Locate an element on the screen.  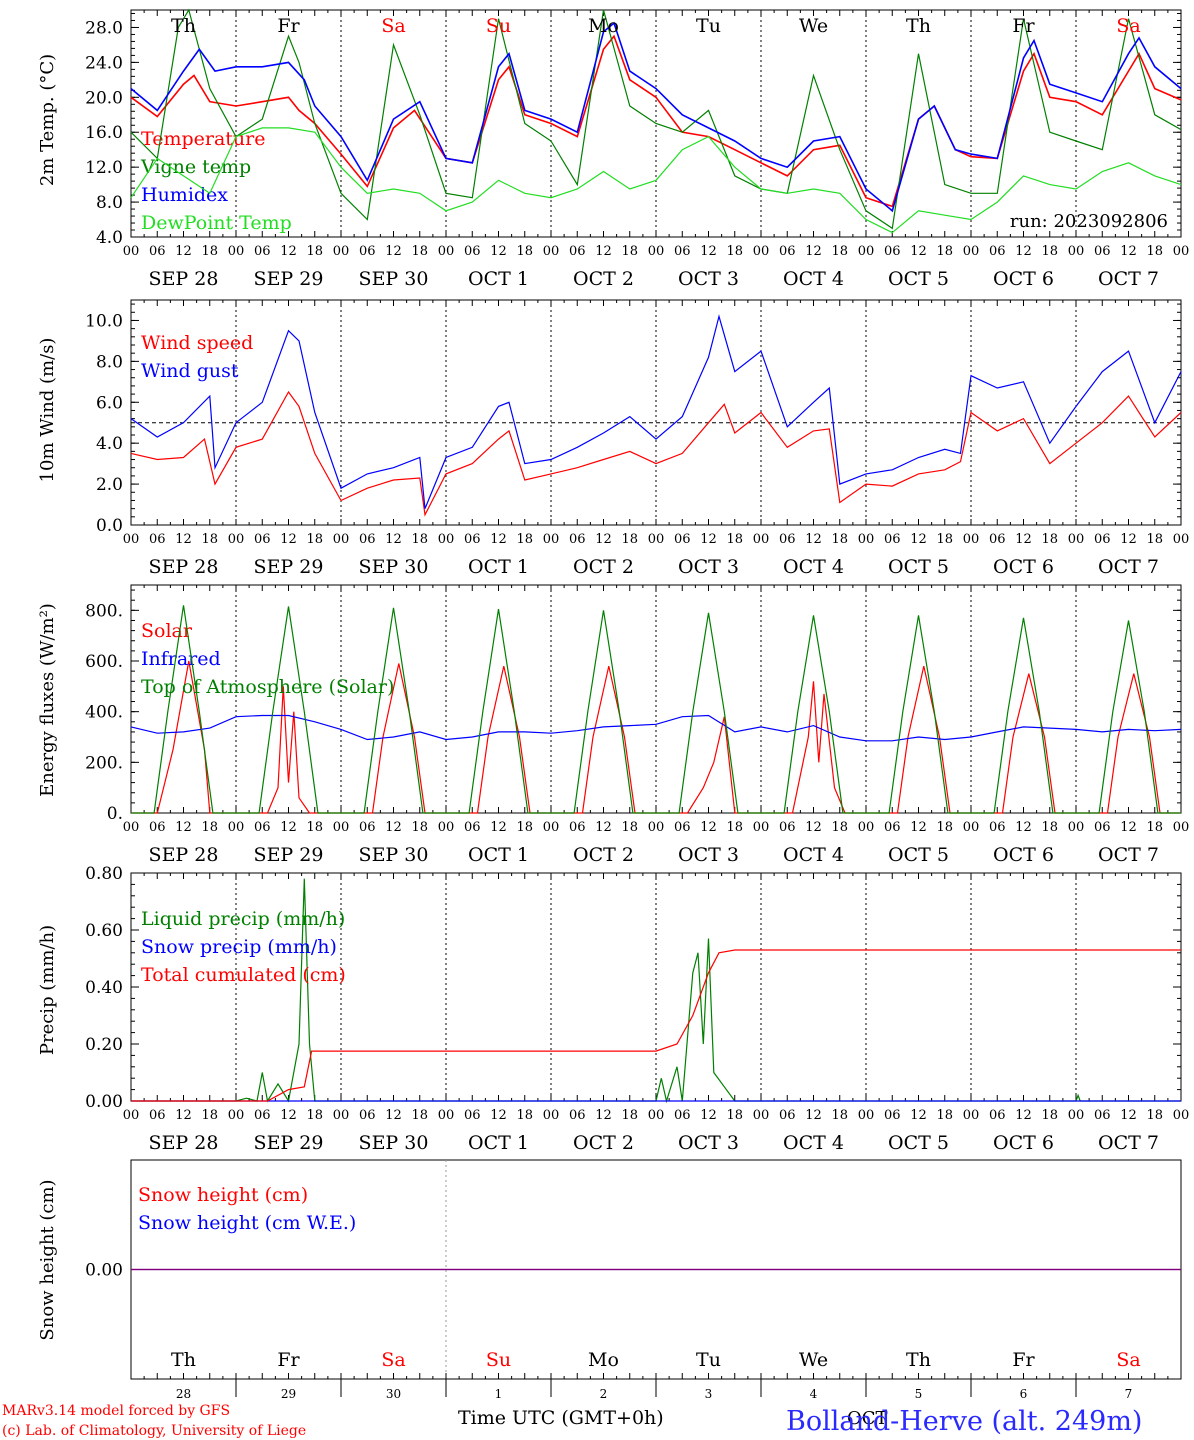
day-number: 5 is located at coordinates (919, 1394).